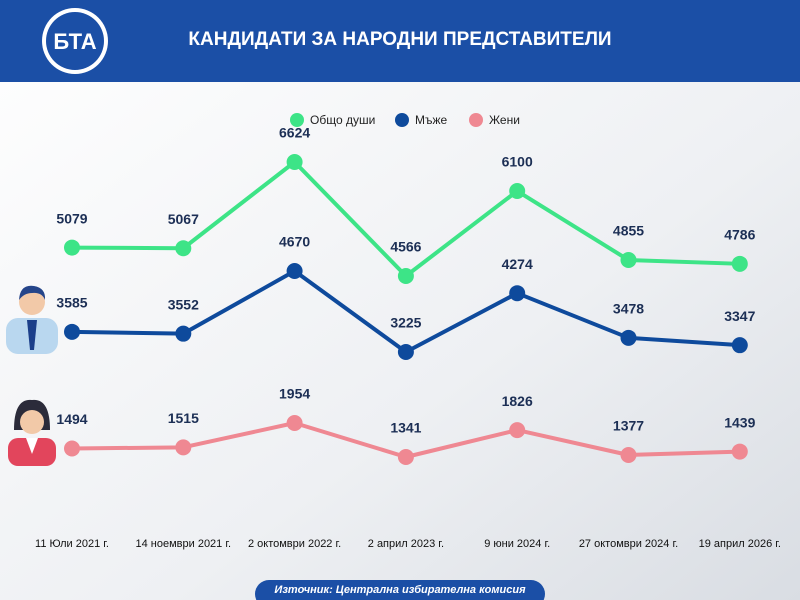  Describe the element at coordinates (184, 544) in the screenshot. I see `x-tick-label: 14 ноември 2021 г.` at that location.